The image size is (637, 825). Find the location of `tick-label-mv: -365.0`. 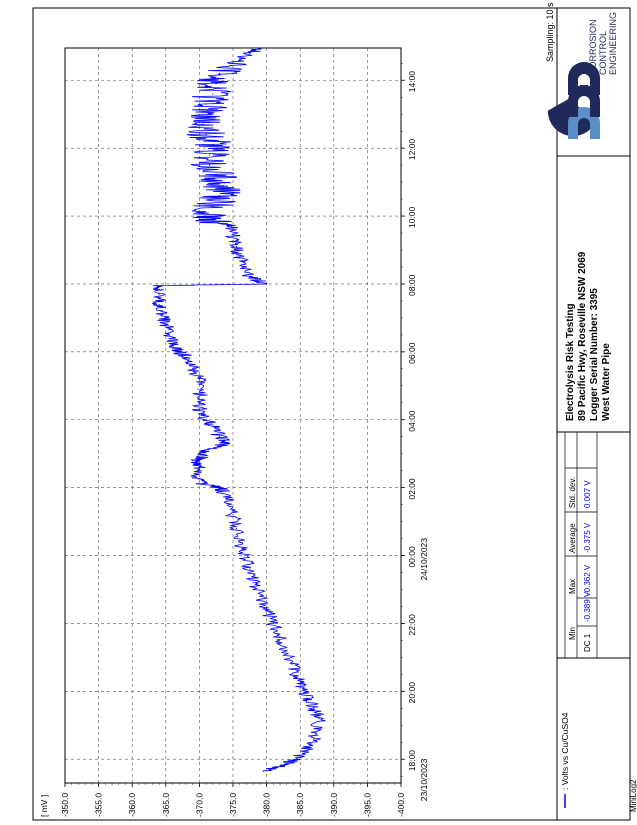

tick-label-mv: -365.0 is located at coordinates (166, 805).